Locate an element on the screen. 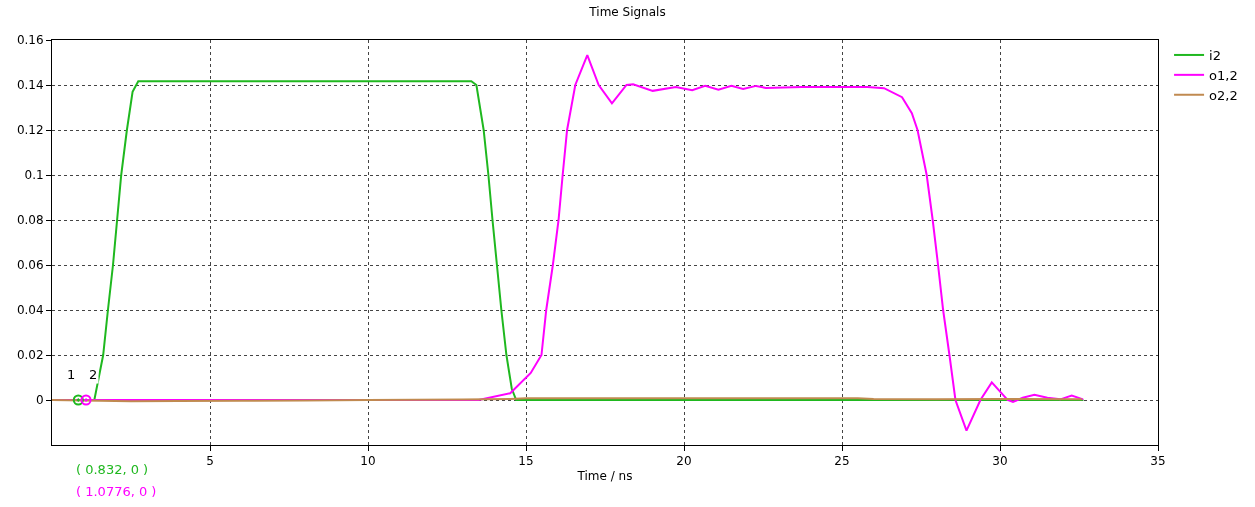  y-tick-label: 0 is located at coordinates (39, 400).